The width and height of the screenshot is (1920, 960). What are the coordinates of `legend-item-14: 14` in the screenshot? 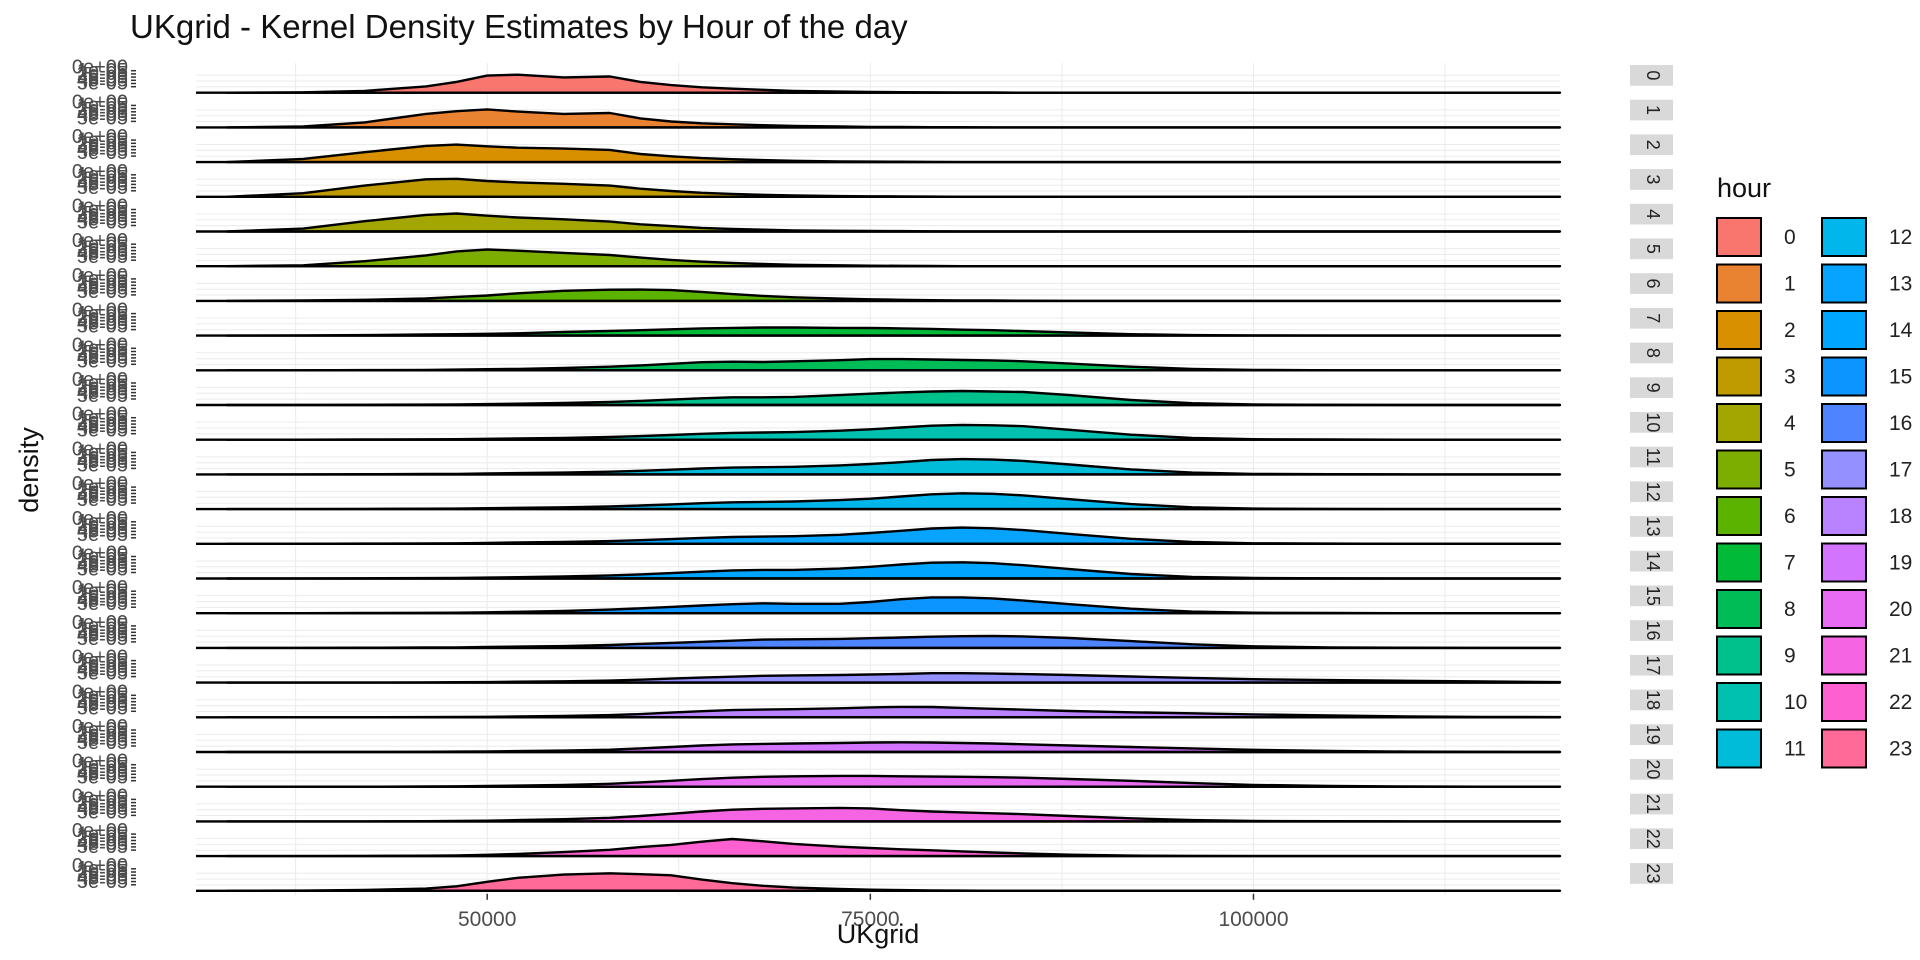 It's located at (1867, 330).